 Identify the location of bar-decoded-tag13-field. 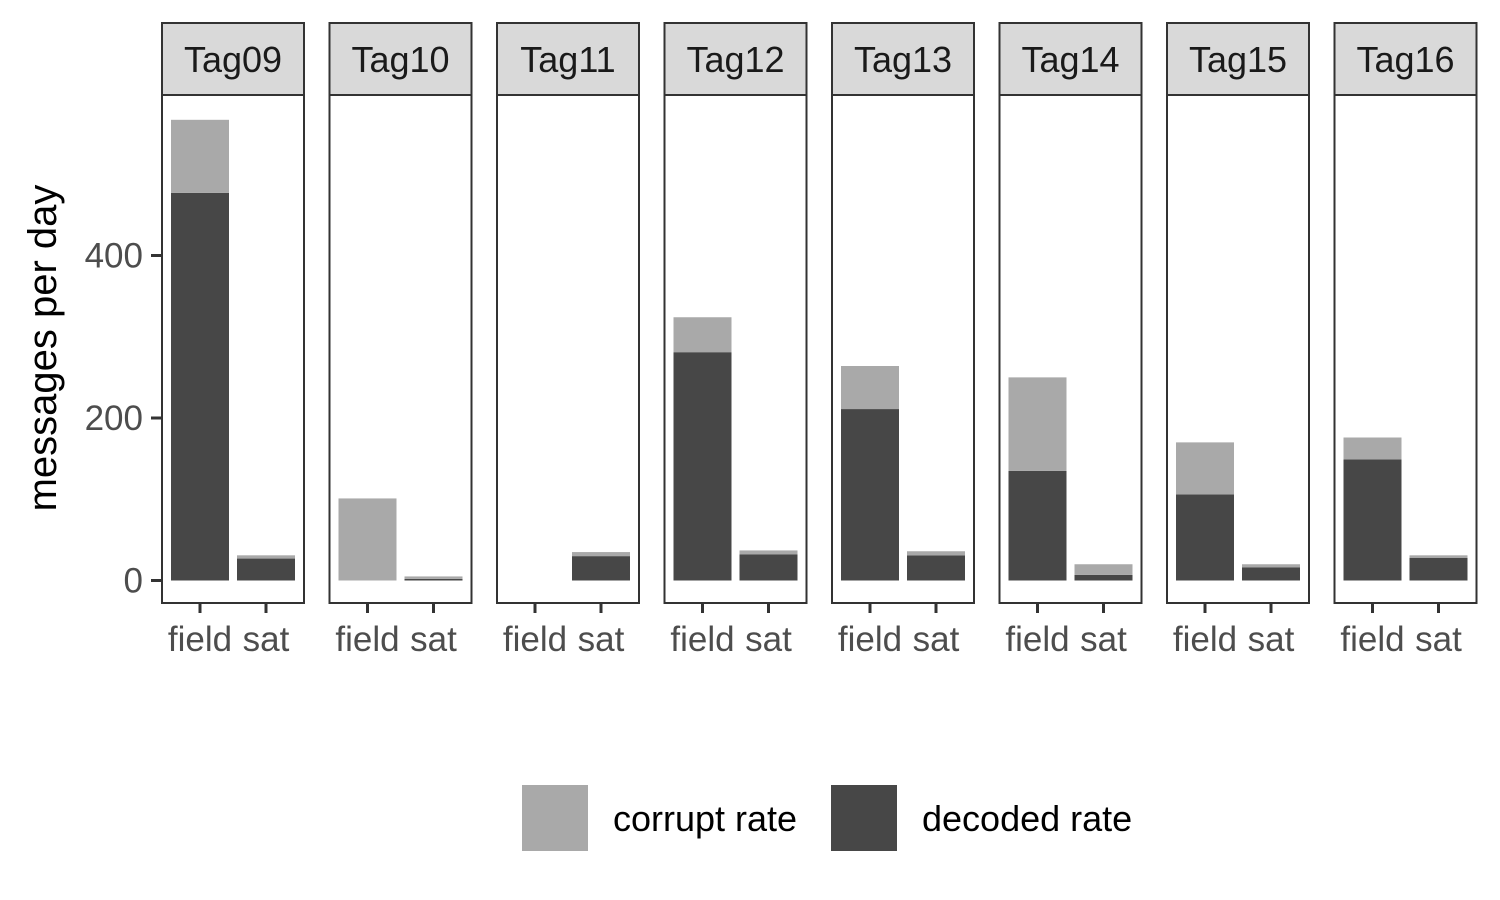
(870, 495).